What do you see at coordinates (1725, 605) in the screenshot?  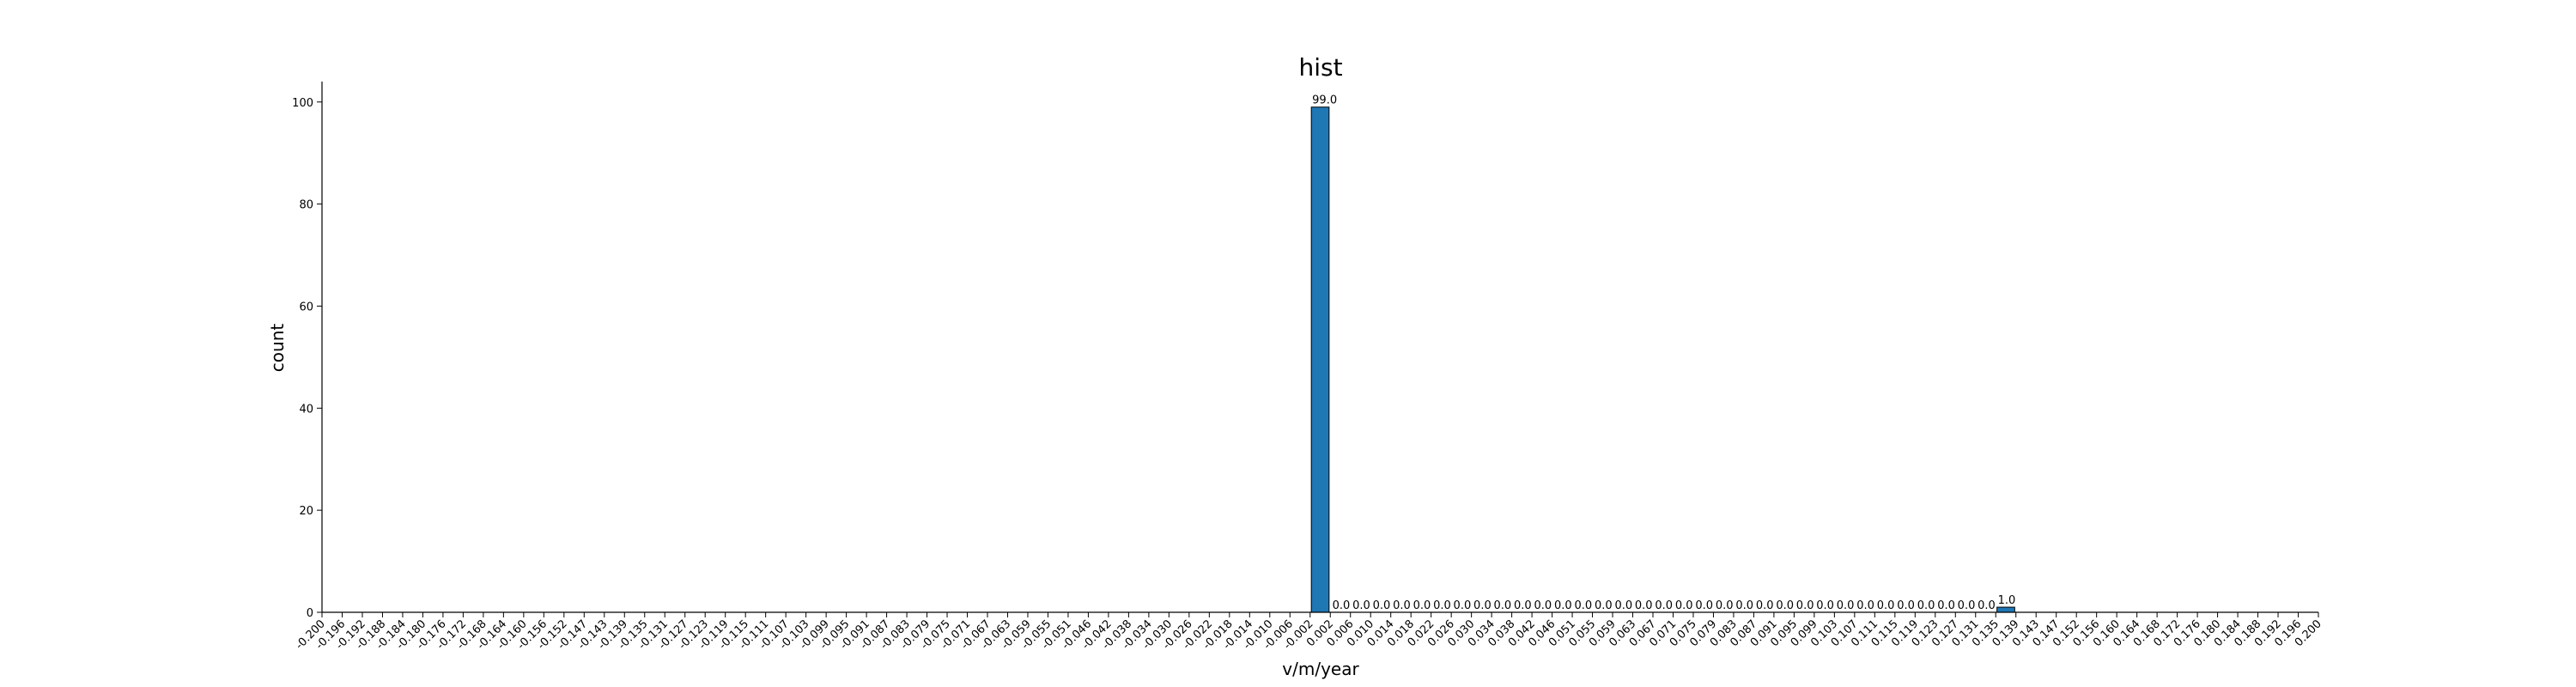 I see `bar-label-0.079: 0.0` at bounding box center [1725, 605].